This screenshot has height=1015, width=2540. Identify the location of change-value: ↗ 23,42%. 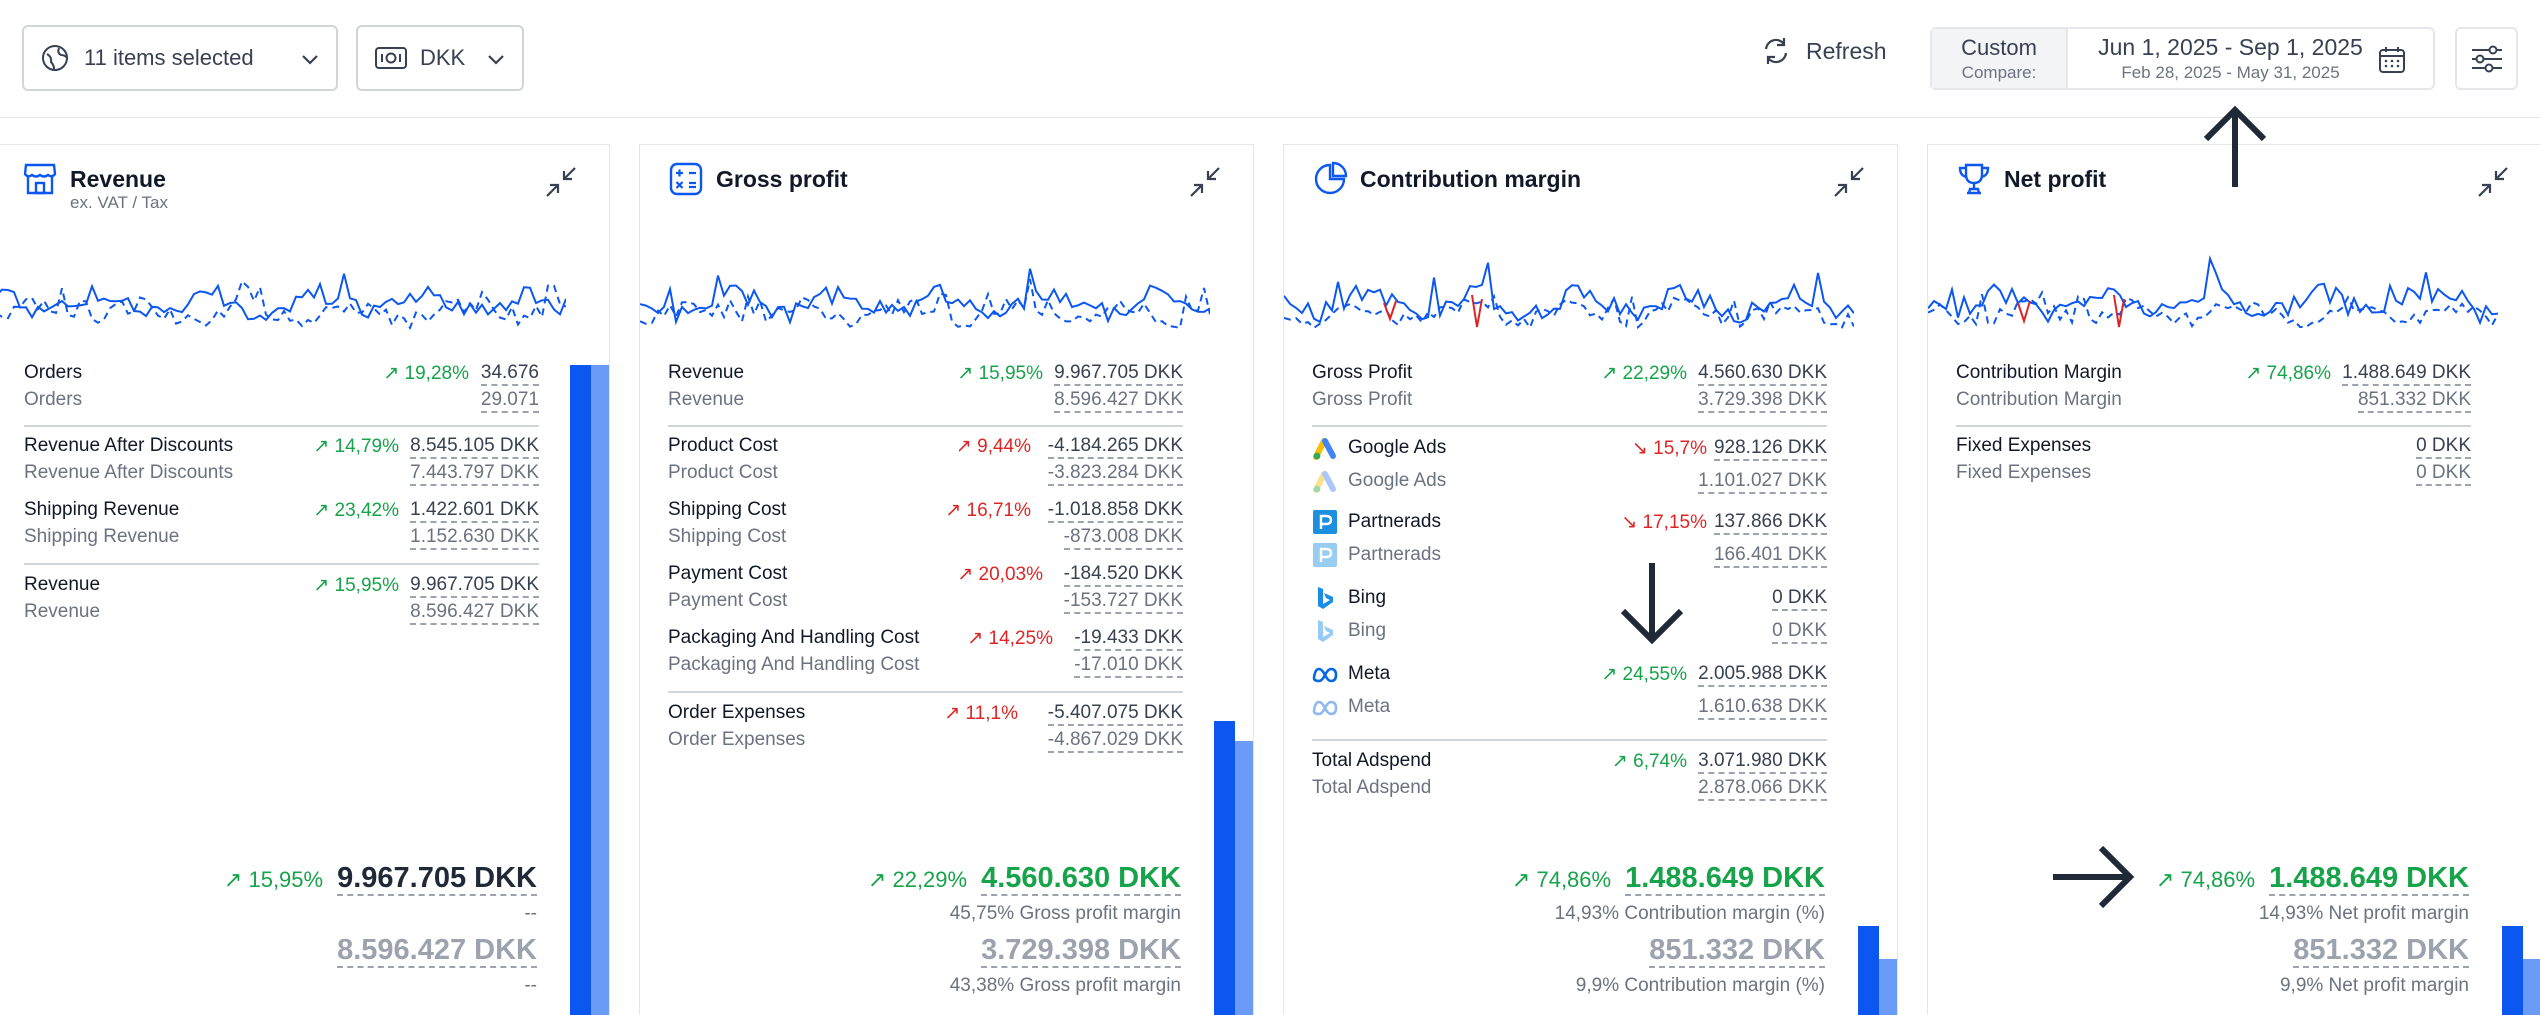
(356, 510).